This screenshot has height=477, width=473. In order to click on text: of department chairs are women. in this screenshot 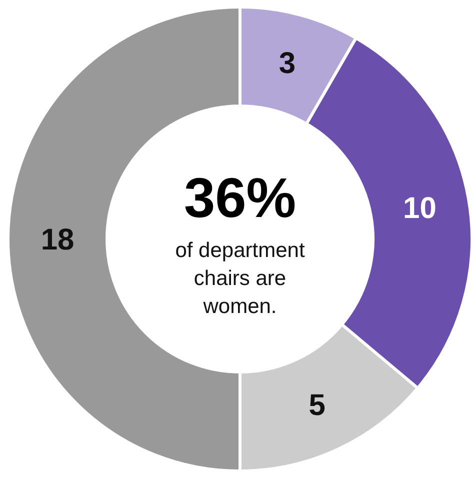, I will do `click(240, 278)`.